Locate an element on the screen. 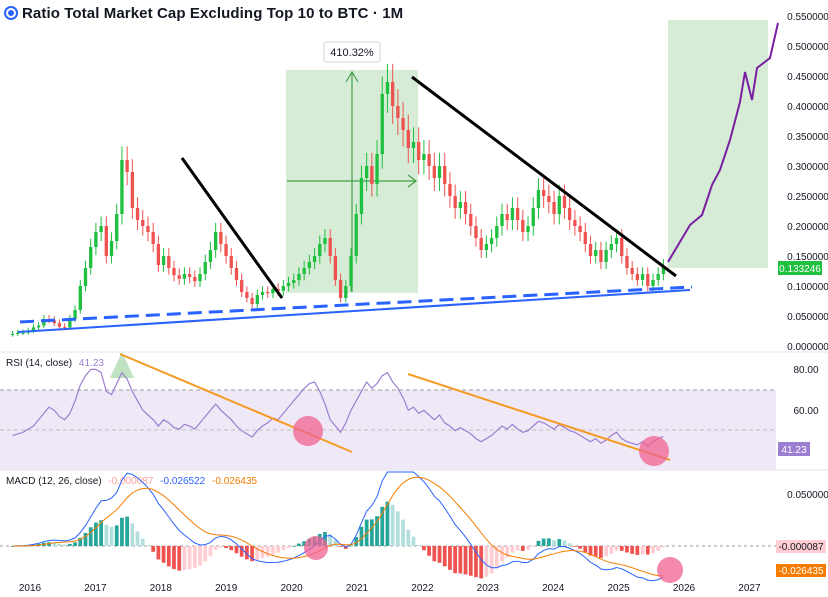  price-tick-label: 0.350000 is located at coordinates (807, 137).